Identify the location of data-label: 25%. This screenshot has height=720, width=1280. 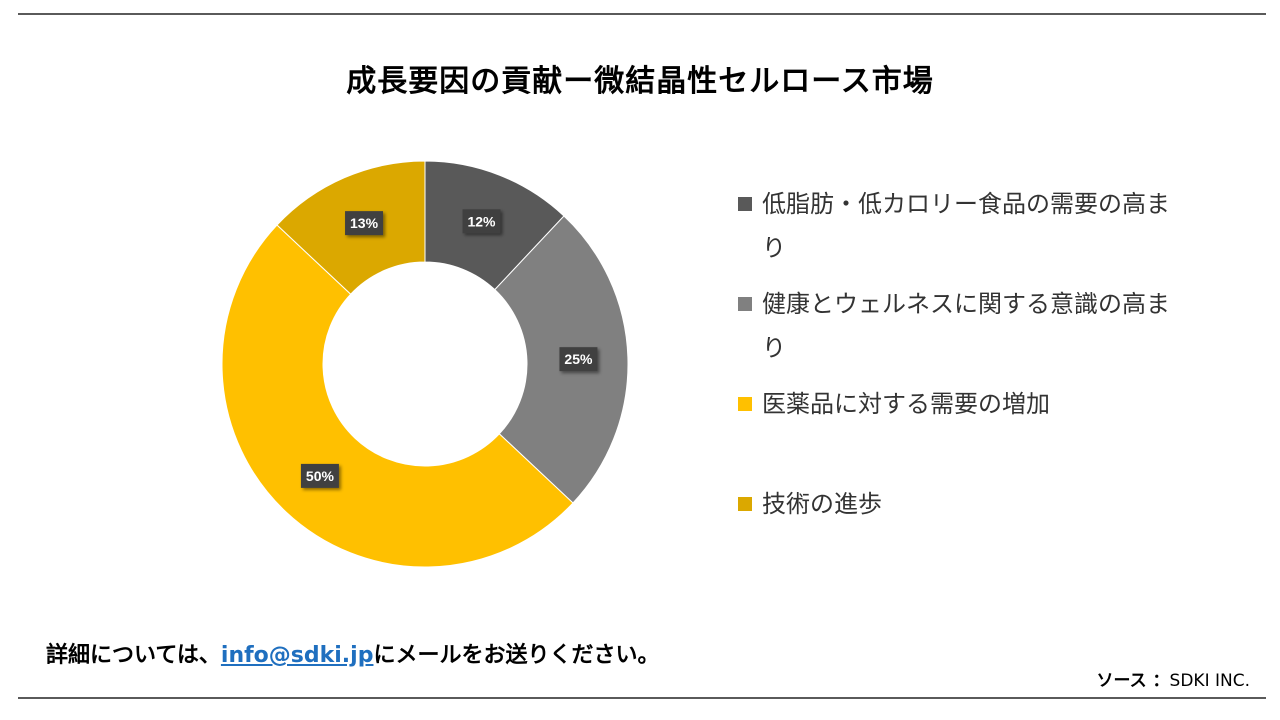
(578, 359).